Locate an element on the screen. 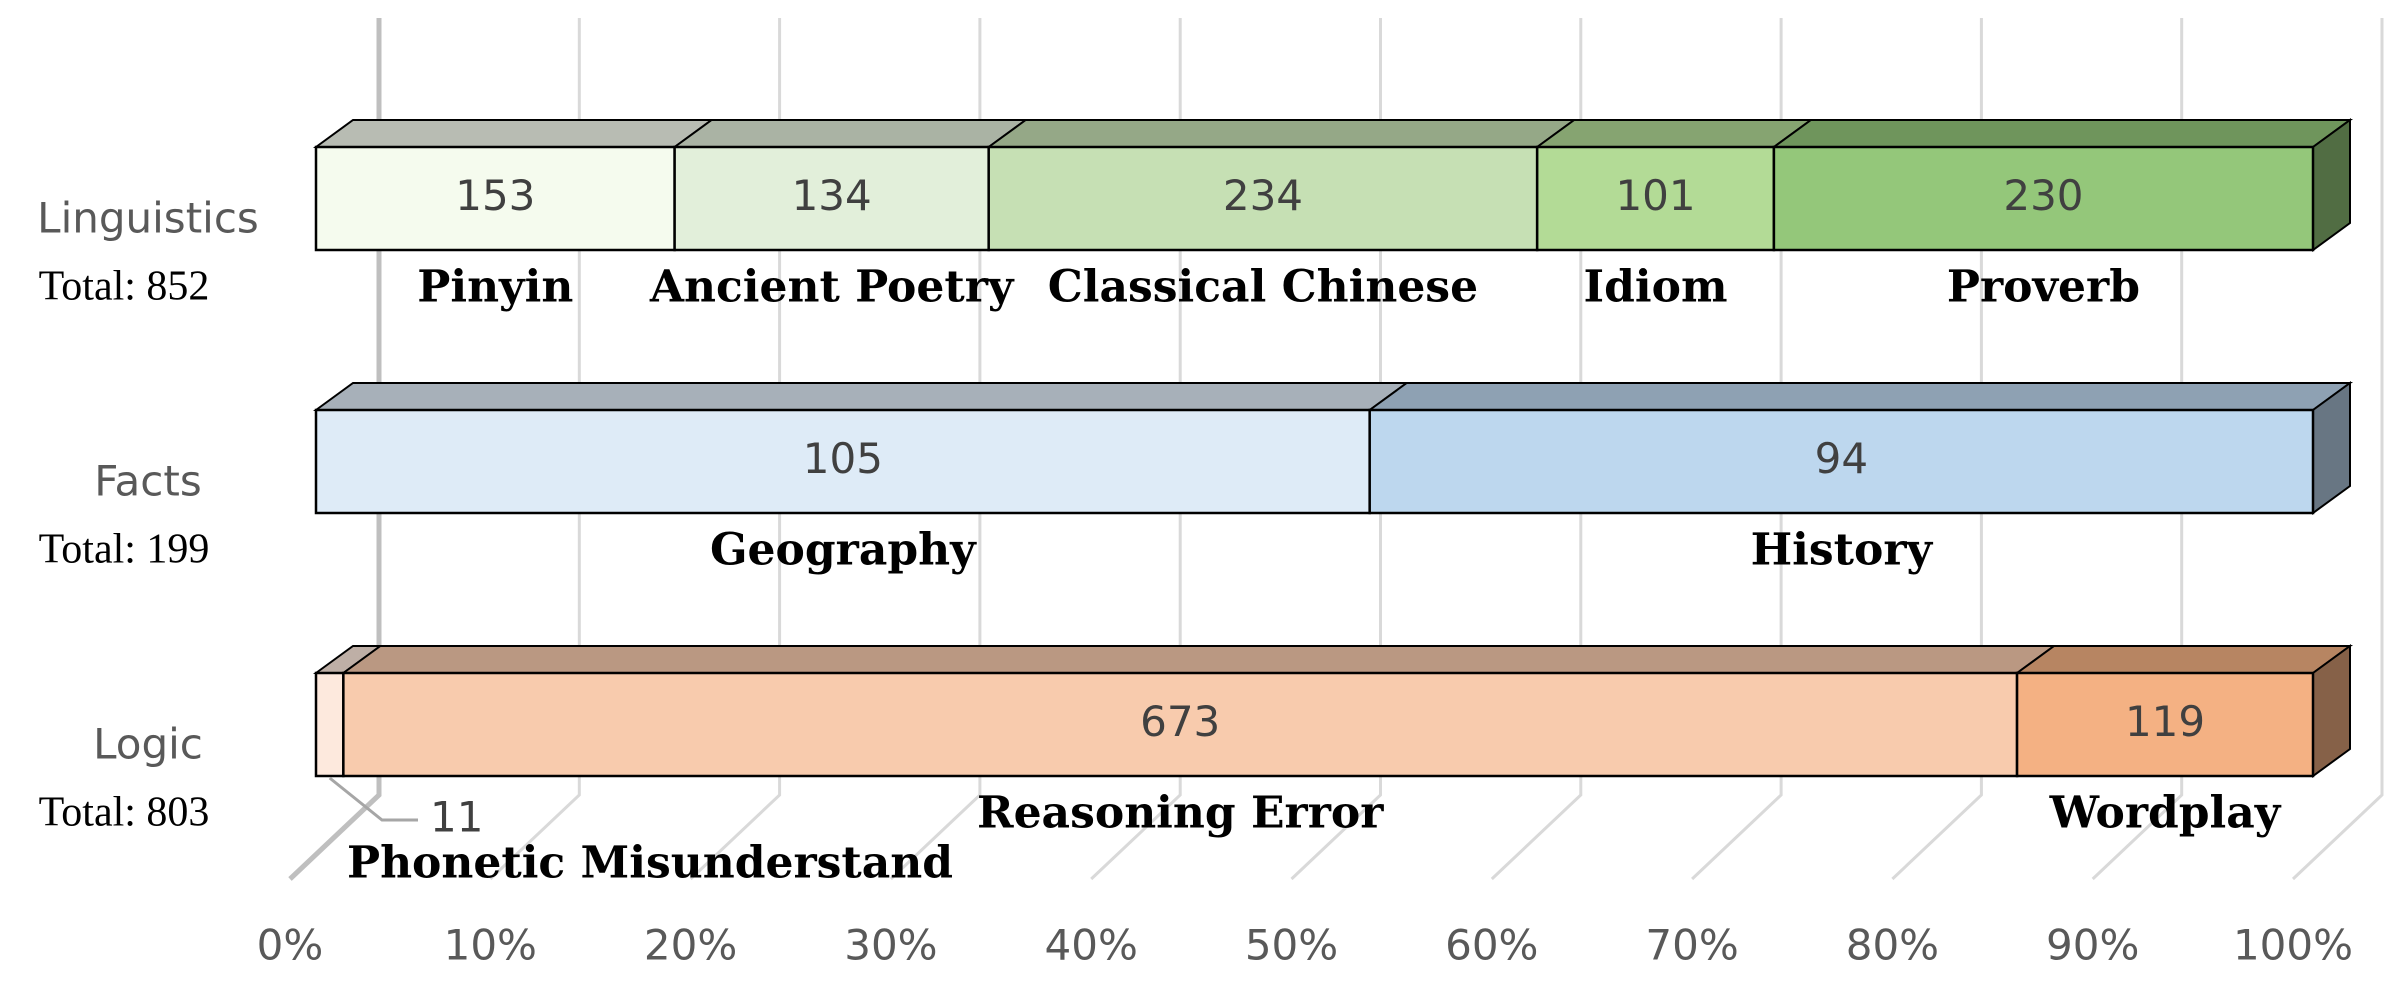  segment-label: Ancient Poetry is located at coordinates (832, 287).